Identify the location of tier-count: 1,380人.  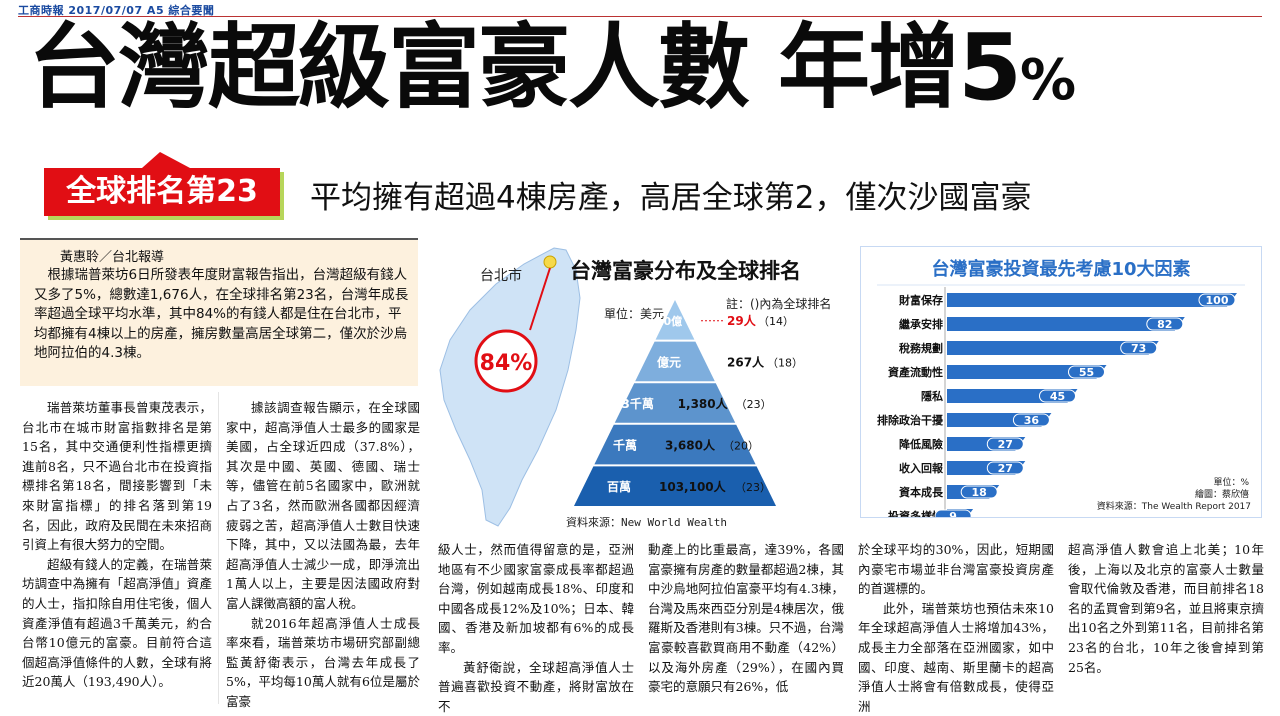
(703, 403).